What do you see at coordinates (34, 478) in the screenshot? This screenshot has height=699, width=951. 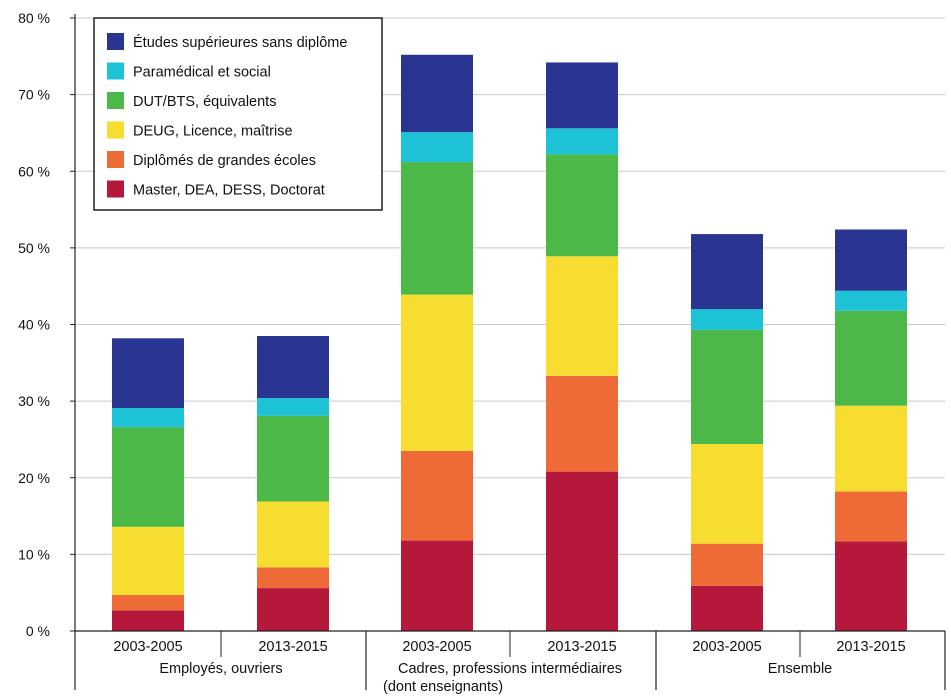 I see `y-tick-label: 20 %` at bounding box center [34, 478].